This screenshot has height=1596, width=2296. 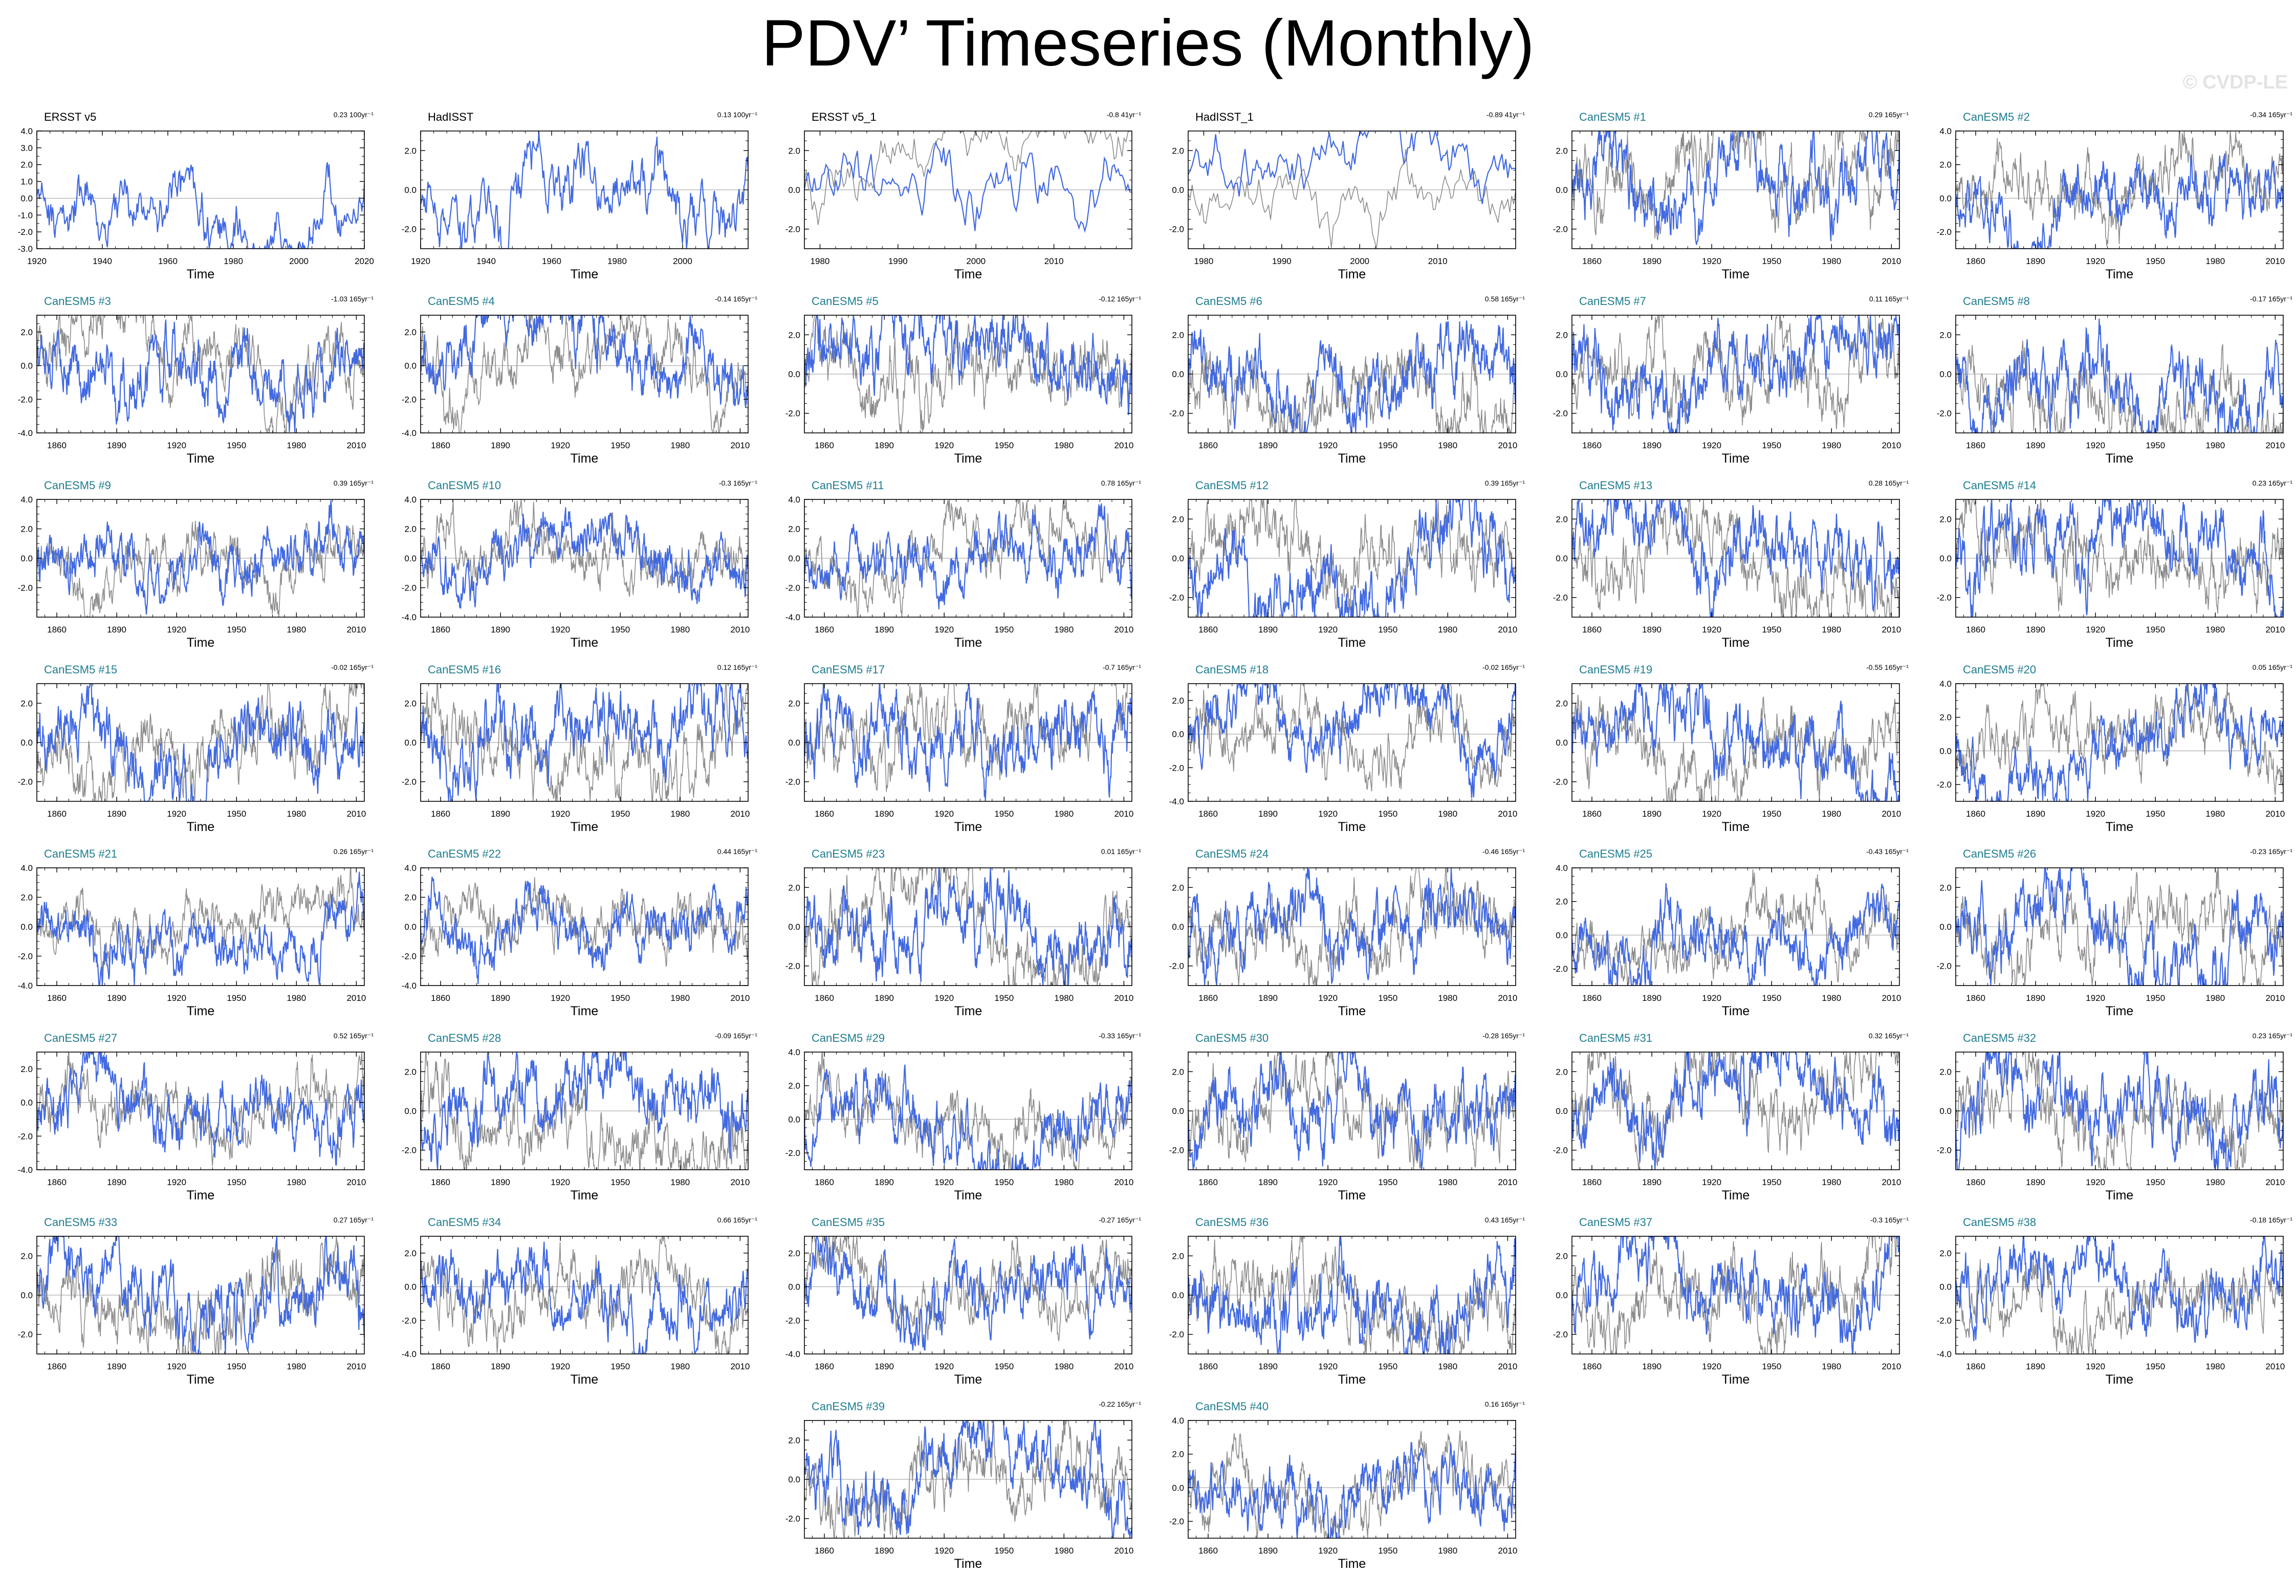 What do you see at coordinates (1232, 1222) in the screenshot?
I see `panel-title: CanESM5 #36` at bounding box center [1232, 1222].